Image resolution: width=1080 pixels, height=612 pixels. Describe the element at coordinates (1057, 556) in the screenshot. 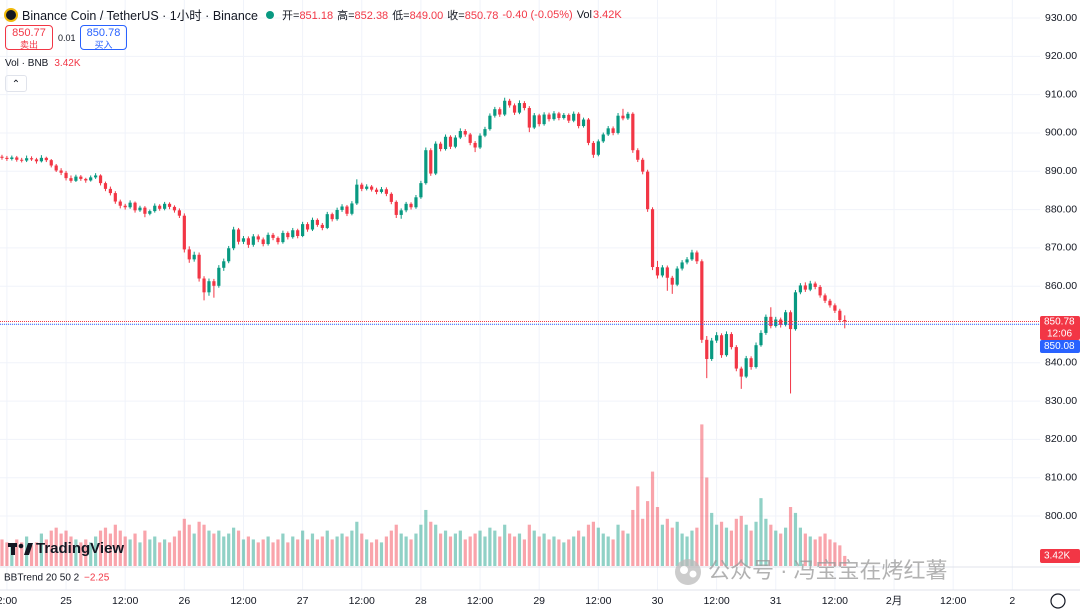

I see `volume-tag-value: 3.42K` at that location.